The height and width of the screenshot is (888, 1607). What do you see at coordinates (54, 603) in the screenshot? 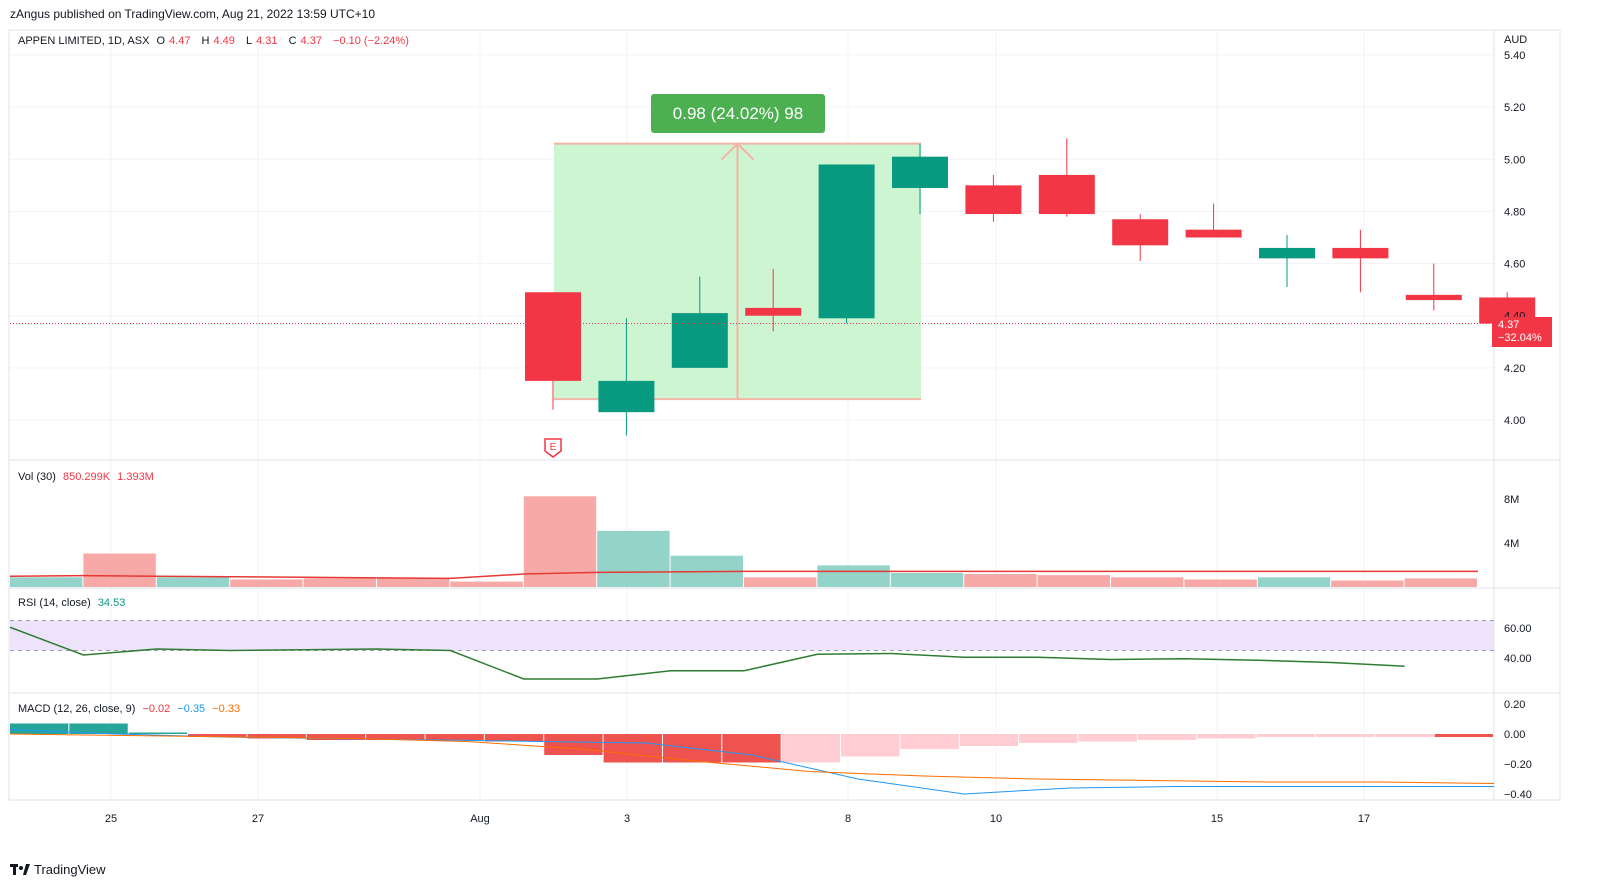
I see `rsi-label: RSI (14, close)` at bounding box center [54, 603].